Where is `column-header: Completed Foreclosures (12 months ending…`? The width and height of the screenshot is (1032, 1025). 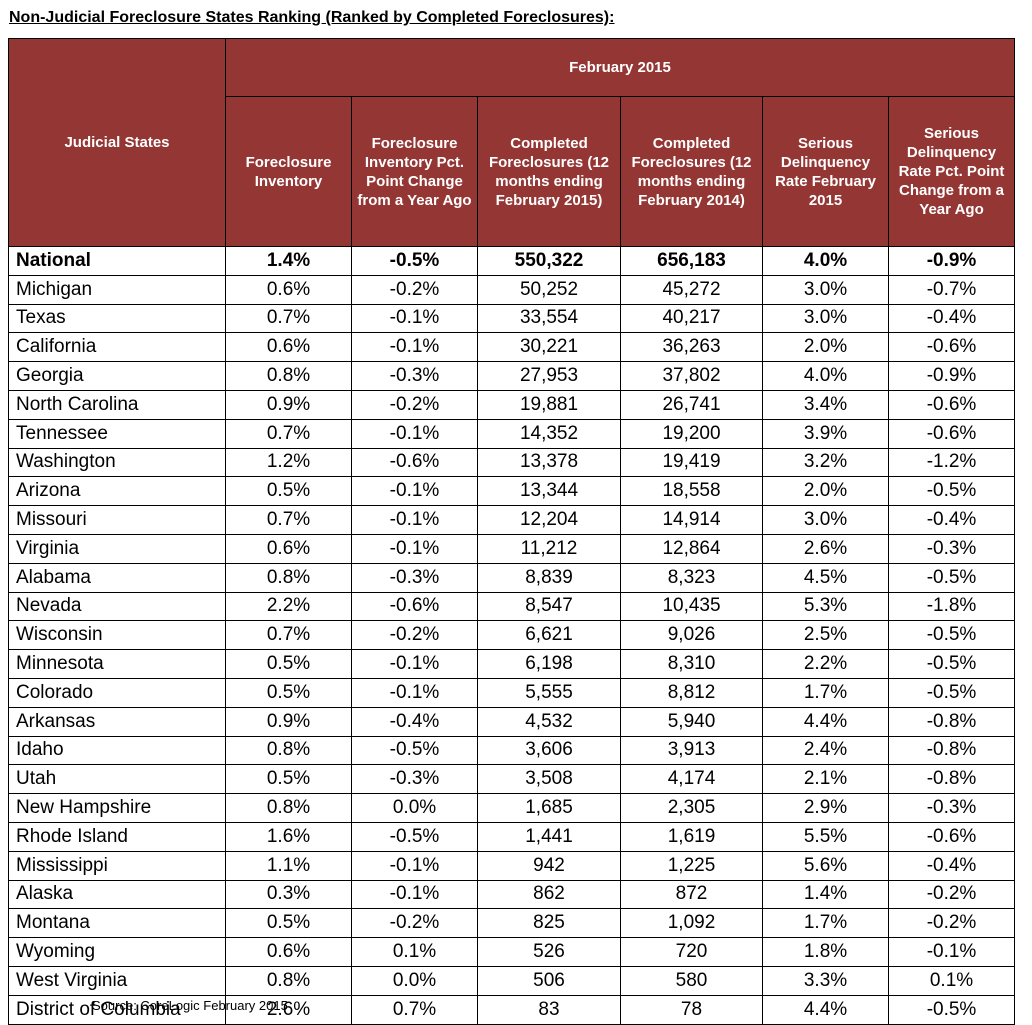
column-header: Completed Foreclosures (12 months ending… is located at coordinates (549, 171).